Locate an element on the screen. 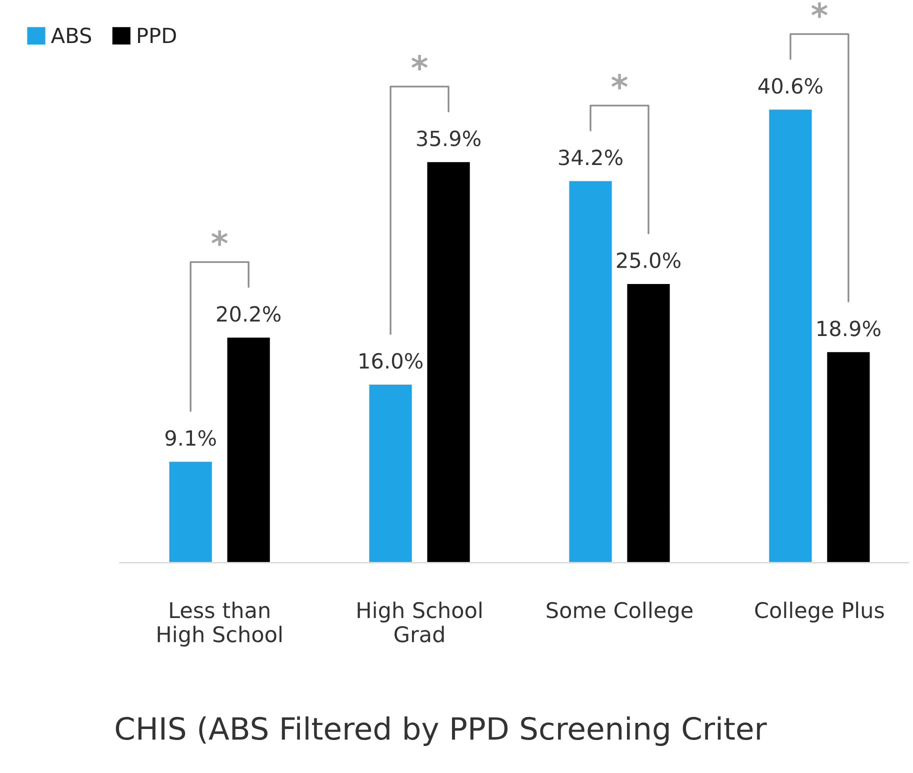  data-label: 34.2% is located at coordinates (590, 158).